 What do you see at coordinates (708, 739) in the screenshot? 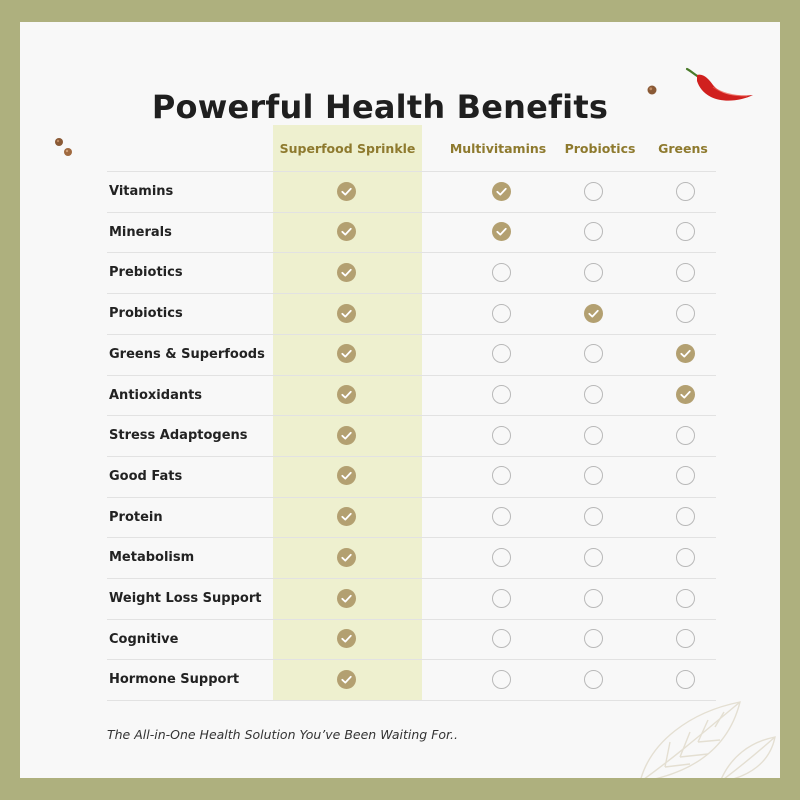
I see `leaf-icon` at bounding box center [708, 739].